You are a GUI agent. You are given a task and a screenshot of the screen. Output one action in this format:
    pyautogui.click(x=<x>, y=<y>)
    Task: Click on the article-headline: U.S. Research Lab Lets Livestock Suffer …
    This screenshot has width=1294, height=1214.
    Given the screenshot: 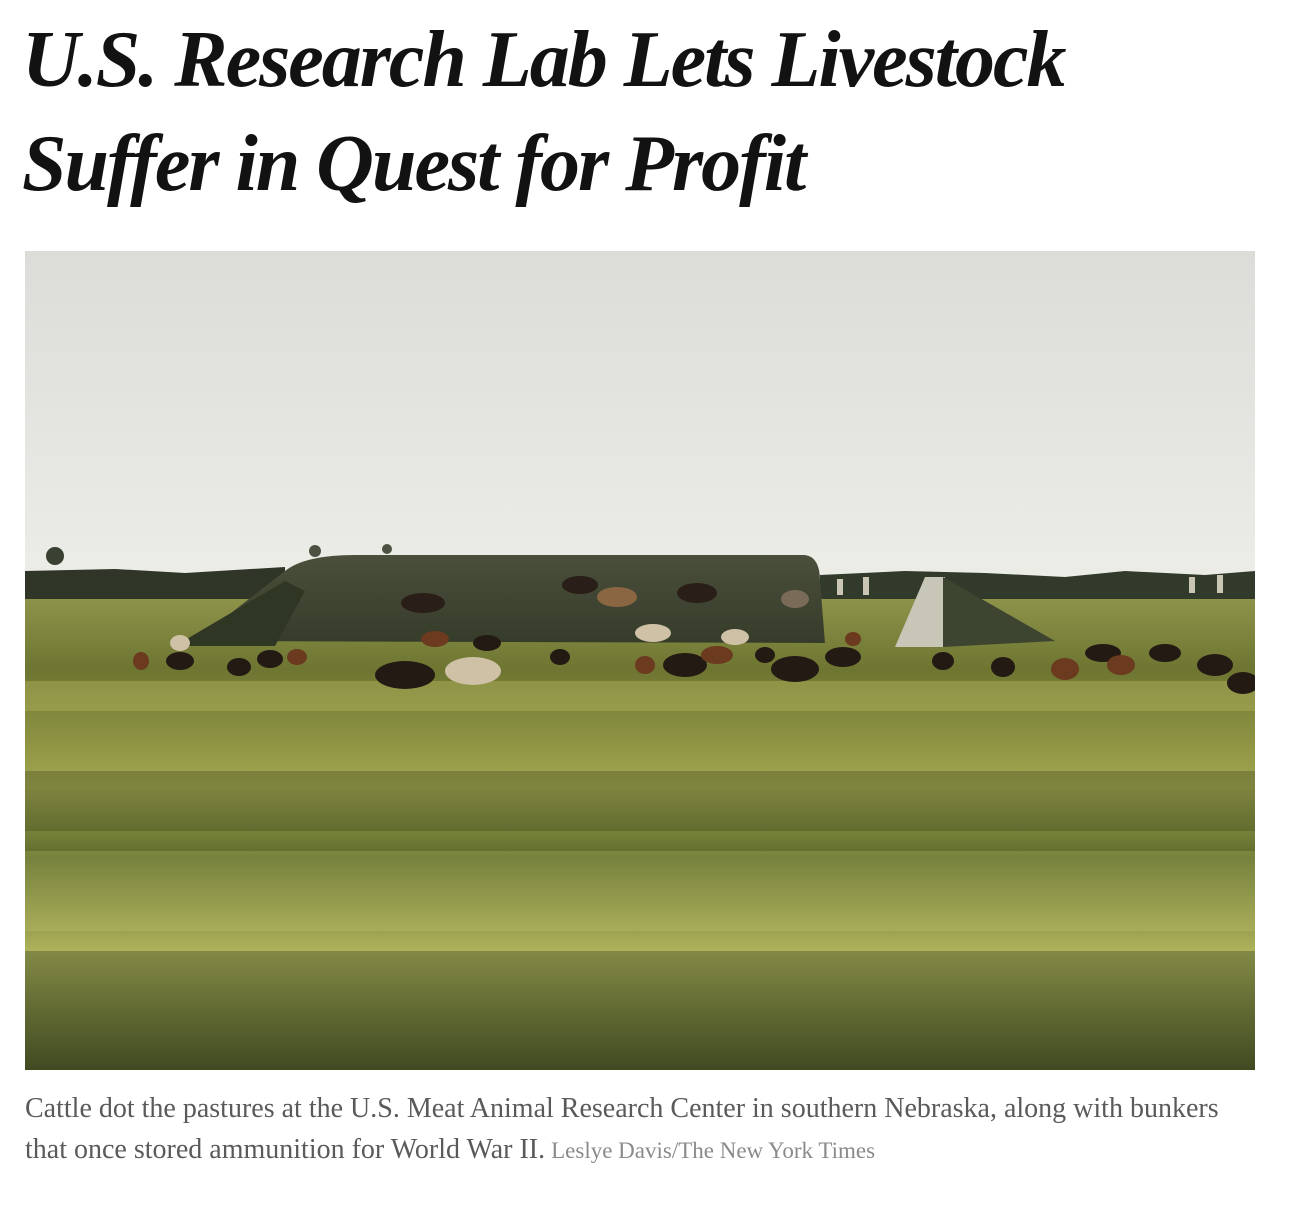 What is the action you would take?
    pyautogui.click(x=544, y=112)
    